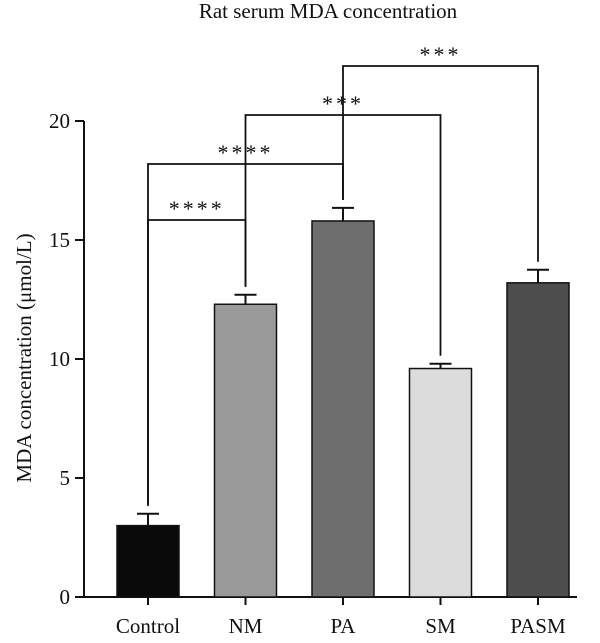 This screenshot has width=600, height=643. What do you see at coordinates (148, 626) in the screenshot?
I see `x-tick-label: Control` at bounding box center [148, 626].